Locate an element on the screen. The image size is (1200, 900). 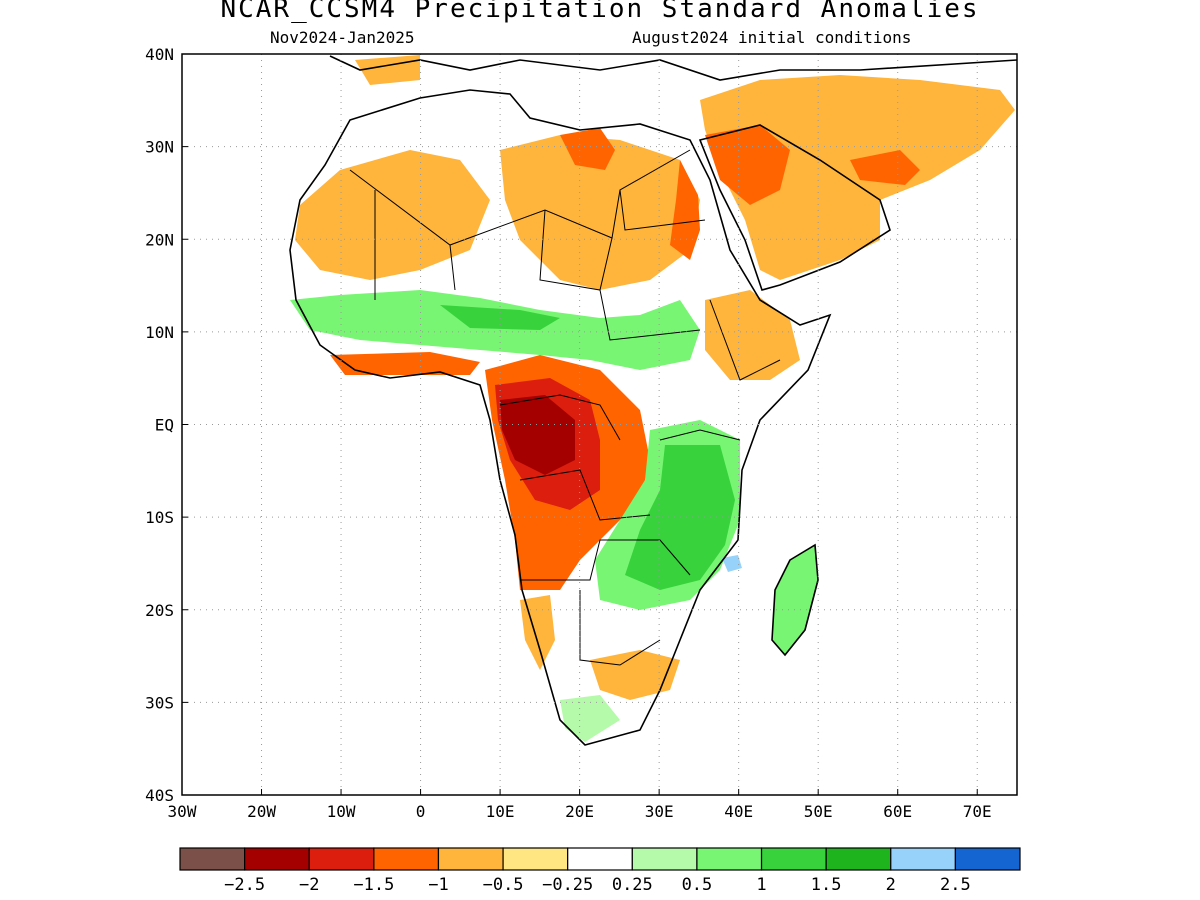
anomaly-arabia-strong is located at coordinates (747, 165).